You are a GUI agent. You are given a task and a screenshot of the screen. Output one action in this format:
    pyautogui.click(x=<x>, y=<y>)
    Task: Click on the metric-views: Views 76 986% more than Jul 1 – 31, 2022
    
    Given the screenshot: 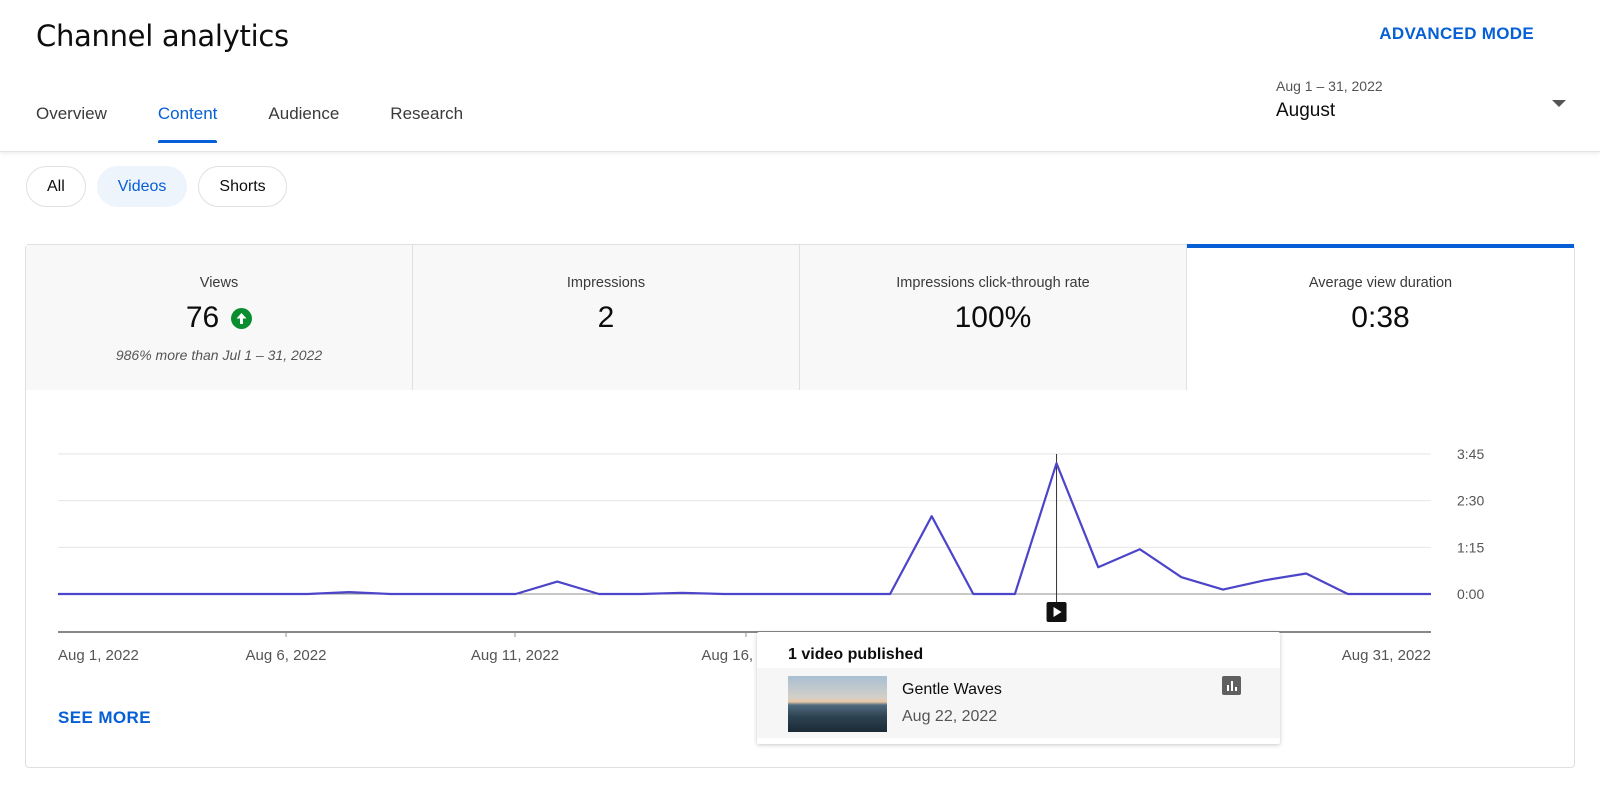 What is the action you would take?
    pyautogui.click(x=219, y=317)
    